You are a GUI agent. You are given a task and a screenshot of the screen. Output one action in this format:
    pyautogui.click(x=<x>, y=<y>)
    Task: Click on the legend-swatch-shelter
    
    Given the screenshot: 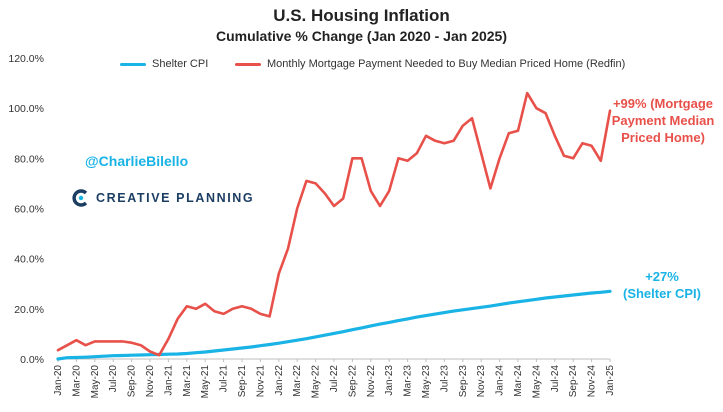 What is the action you would take?
    pyautogui.click(x=133, y=64)
    